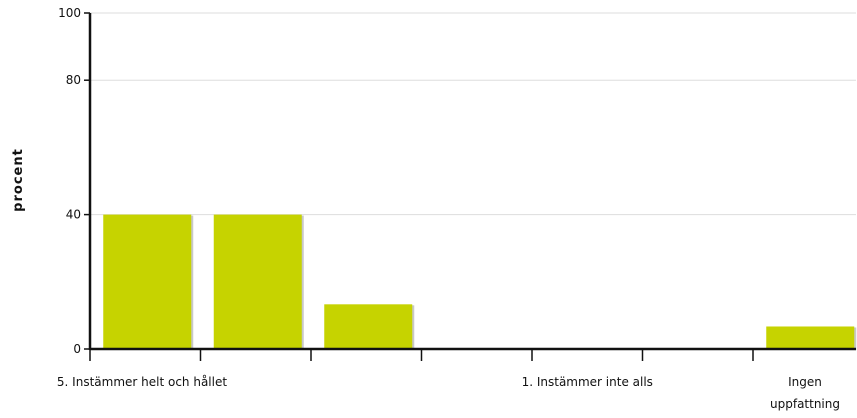 This screenshot has width=857, height=418. What do you see at coordinates (587, 382) in the screenshot?
I see `x-tick-label-4: 1. Instämmer inte alls` at bounding box center [587, 382].